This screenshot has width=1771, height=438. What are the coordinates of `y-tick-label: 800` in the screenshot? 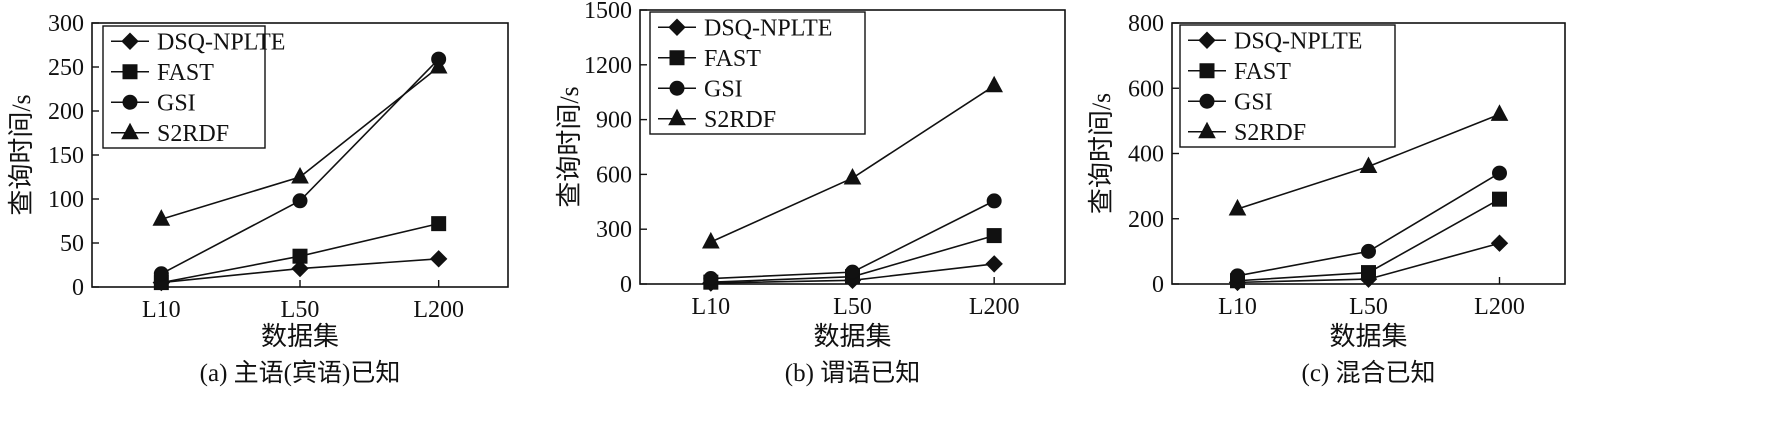 It's located at (1146, 24).